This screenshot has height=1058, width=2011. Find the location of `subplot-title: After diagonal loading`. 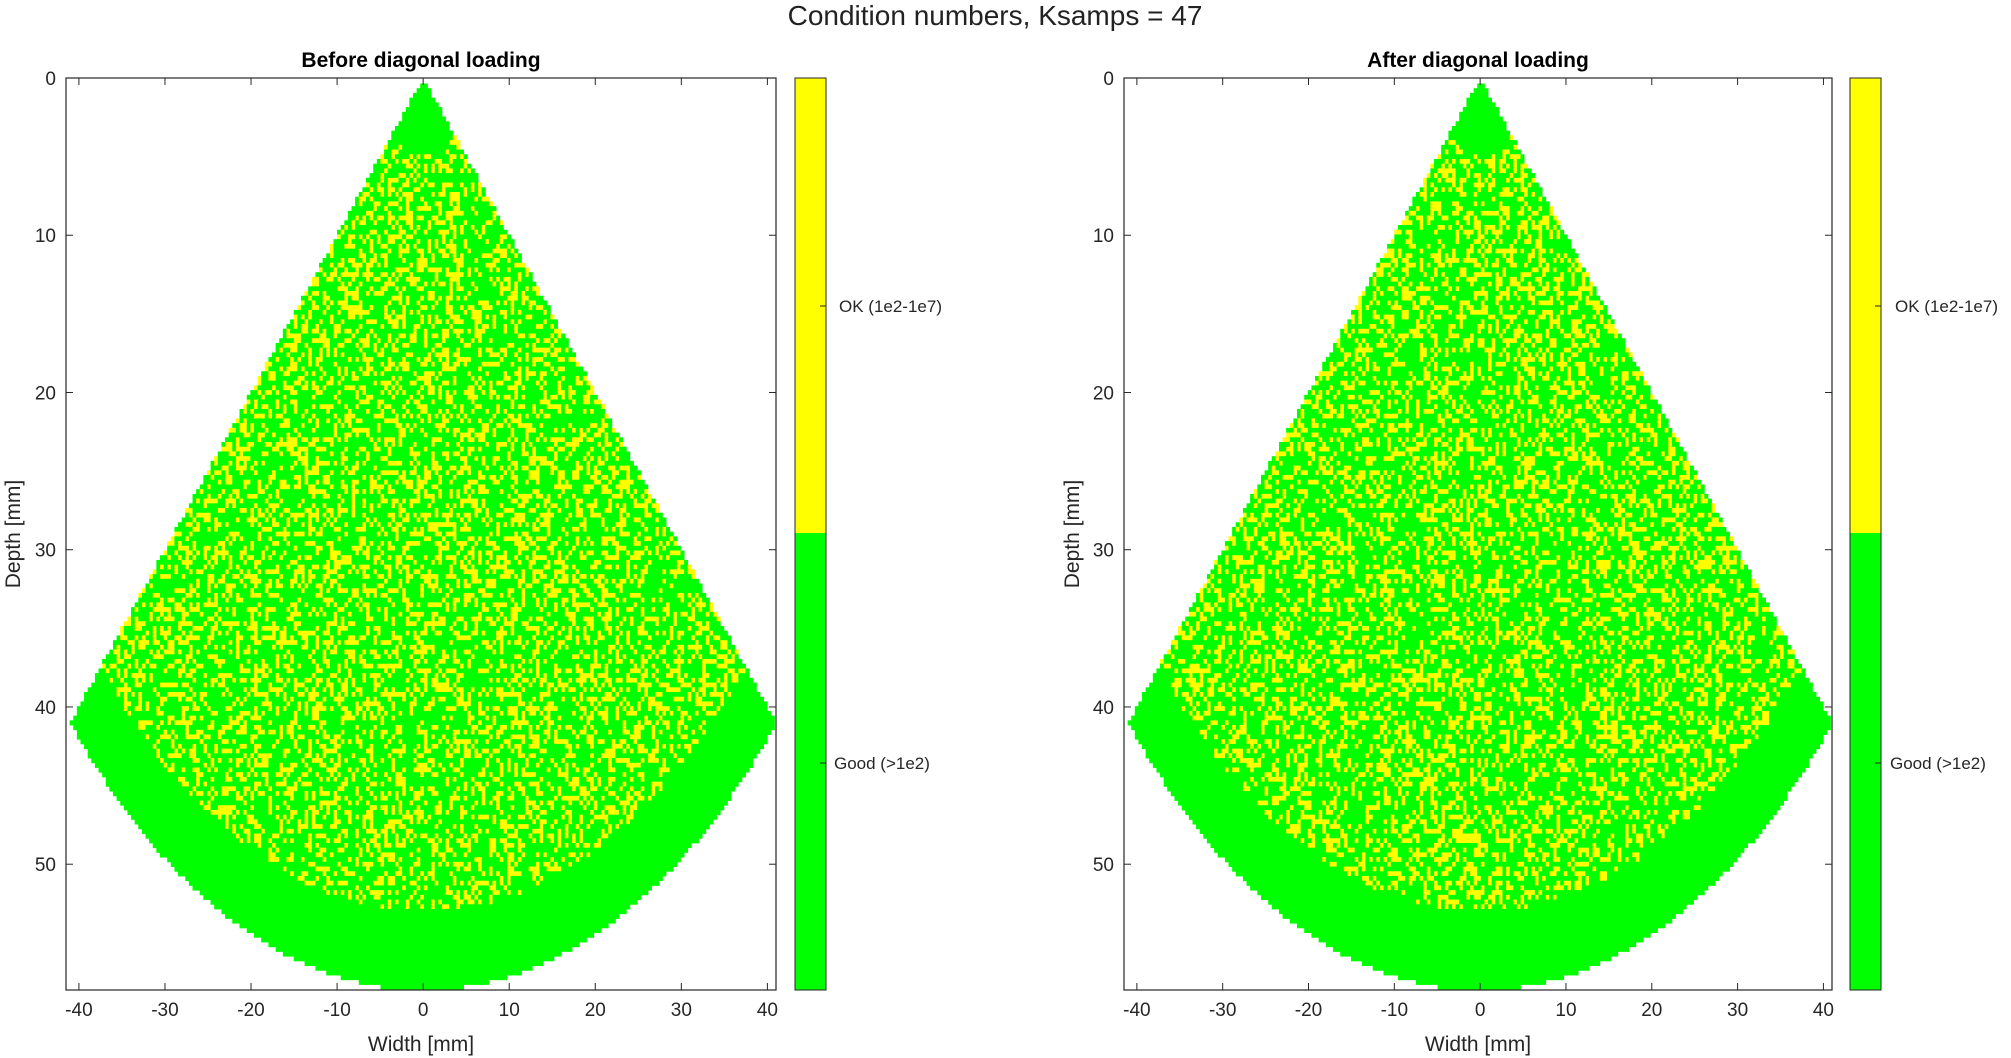

subplot-title: After diagonal loading is located at coordinates (1478, 60).